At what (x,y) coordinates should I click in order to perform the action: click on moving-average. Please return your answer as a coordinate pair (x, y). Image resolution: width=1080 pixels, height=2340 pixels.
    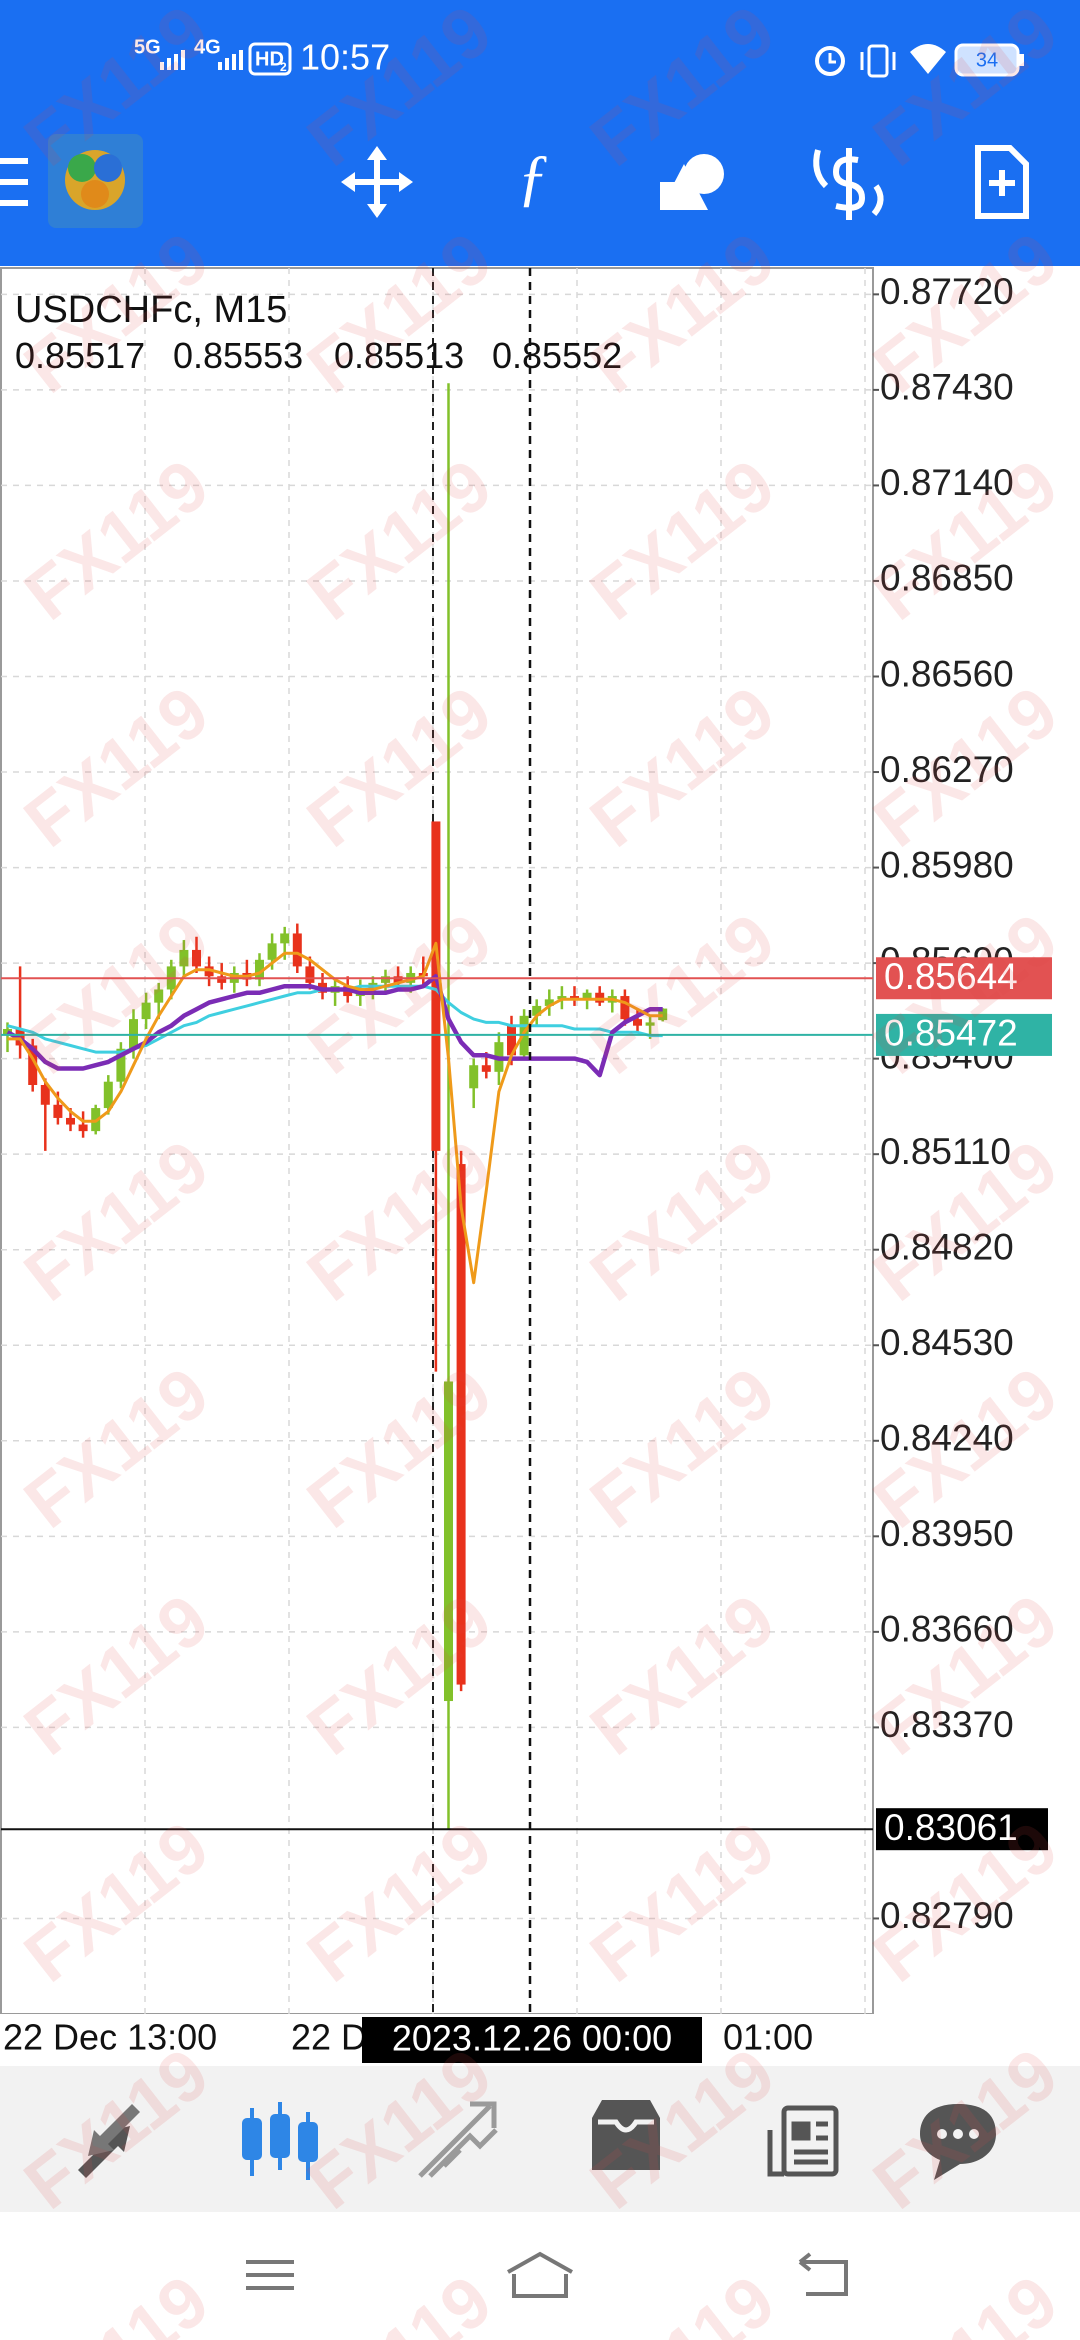
    Looking at the image, I should click on (335, 1113).